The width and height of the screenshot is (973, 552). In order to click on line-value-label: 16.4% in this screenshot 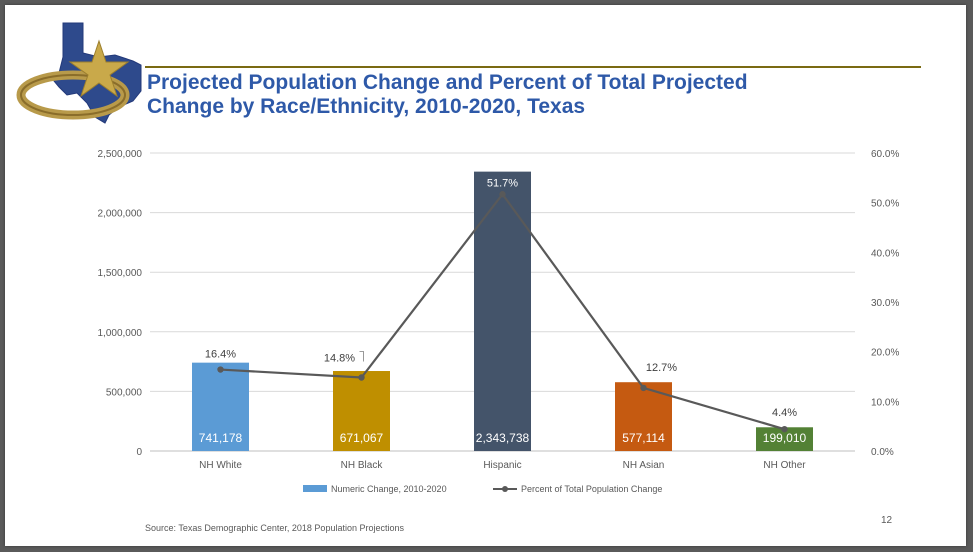, I will do `click(220, 355)`.